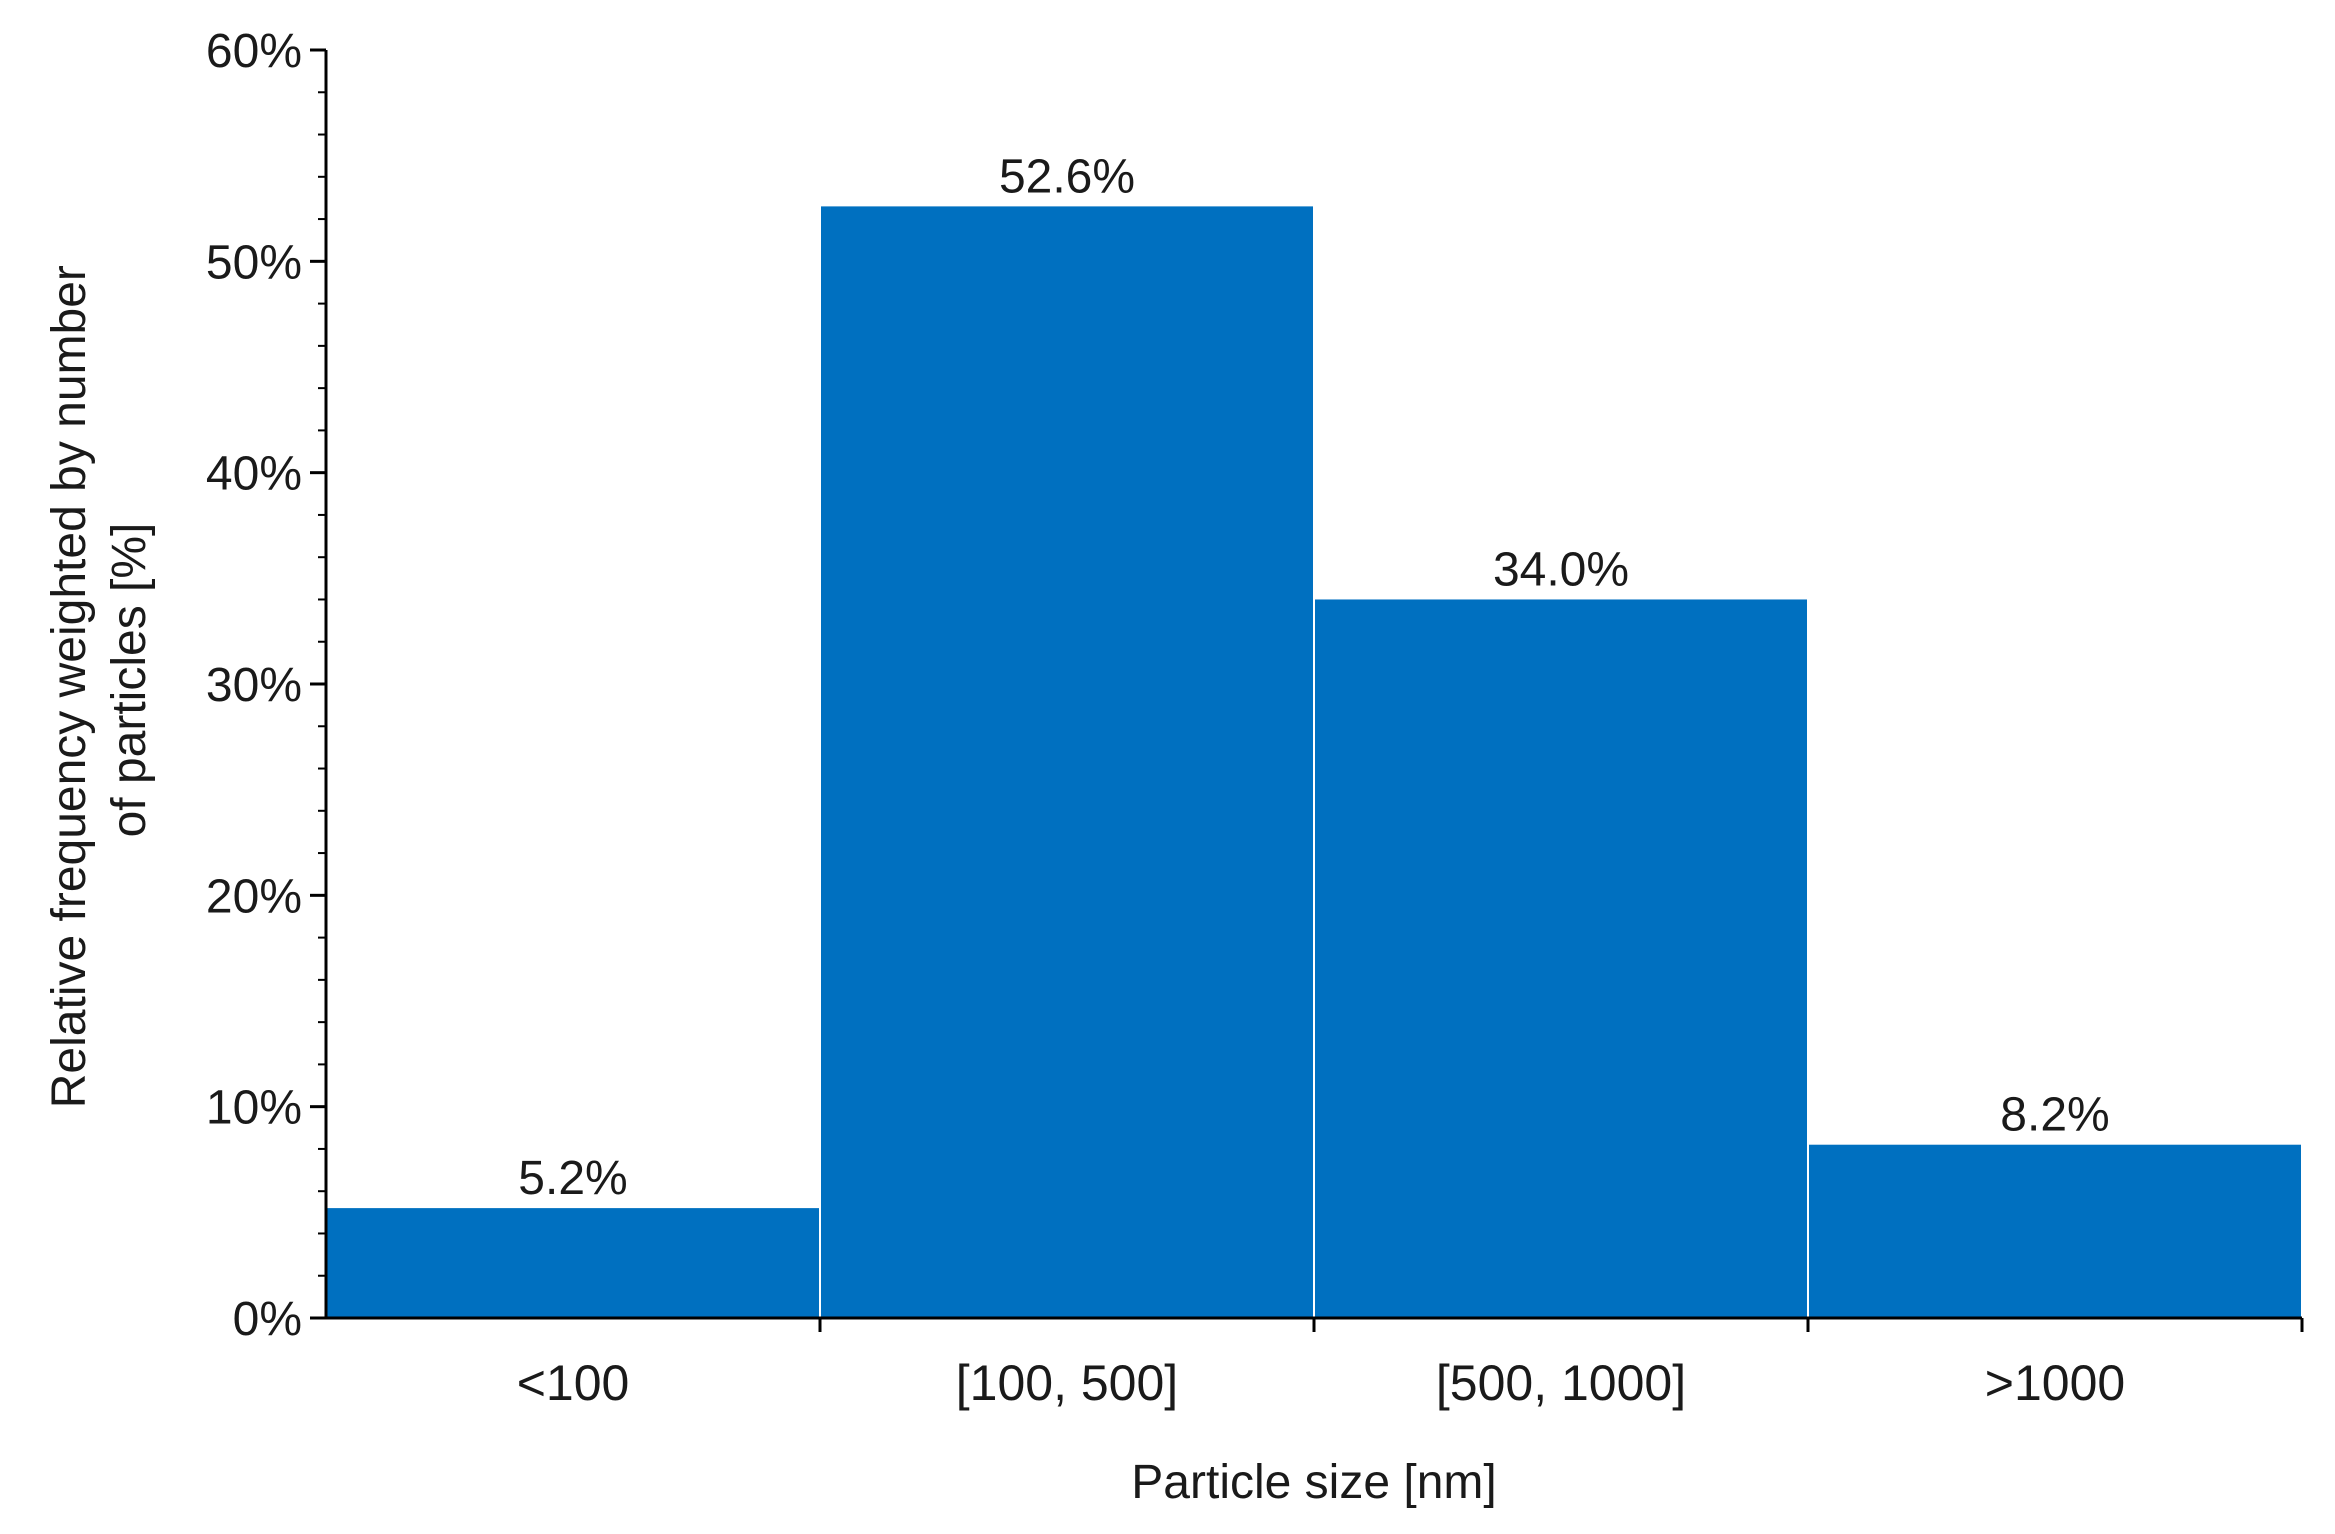  Describe the element at coordinates (254, 896) in the screenshot. I see `y-tick-label-2: 20%` at that location.